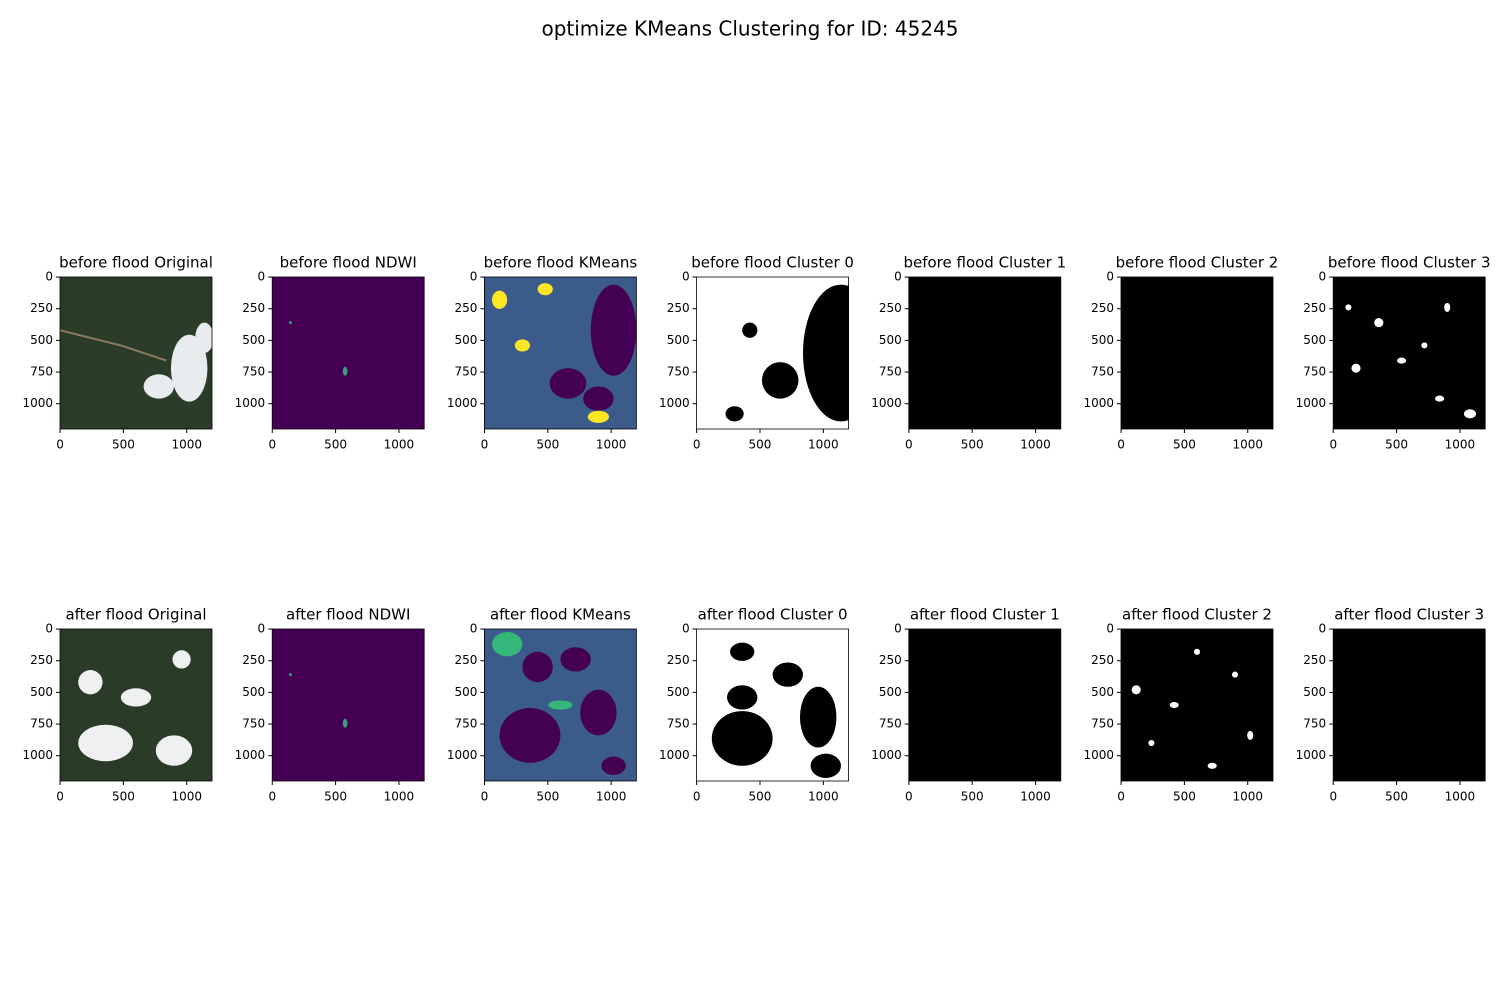 Image resolution: width=1500 pixels, height=1000 pixels. What do you see at coordinates (1197, 263) in the screenshot?
I see `subplot-title: before flood Cluster 2` at bounding box center [1197, 263].